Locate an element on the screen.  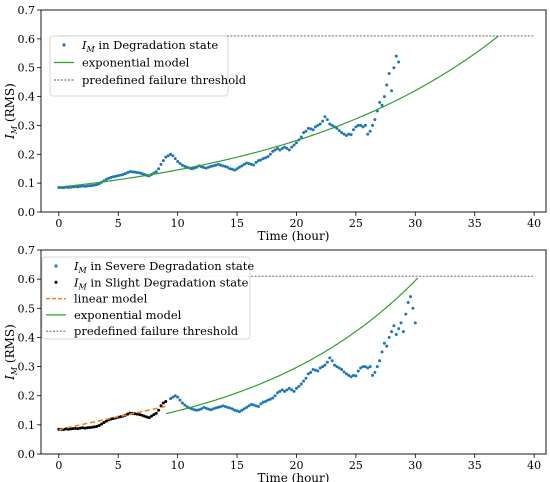
y-axis-title: IM (RMS) is located at coordinates (11, 111).